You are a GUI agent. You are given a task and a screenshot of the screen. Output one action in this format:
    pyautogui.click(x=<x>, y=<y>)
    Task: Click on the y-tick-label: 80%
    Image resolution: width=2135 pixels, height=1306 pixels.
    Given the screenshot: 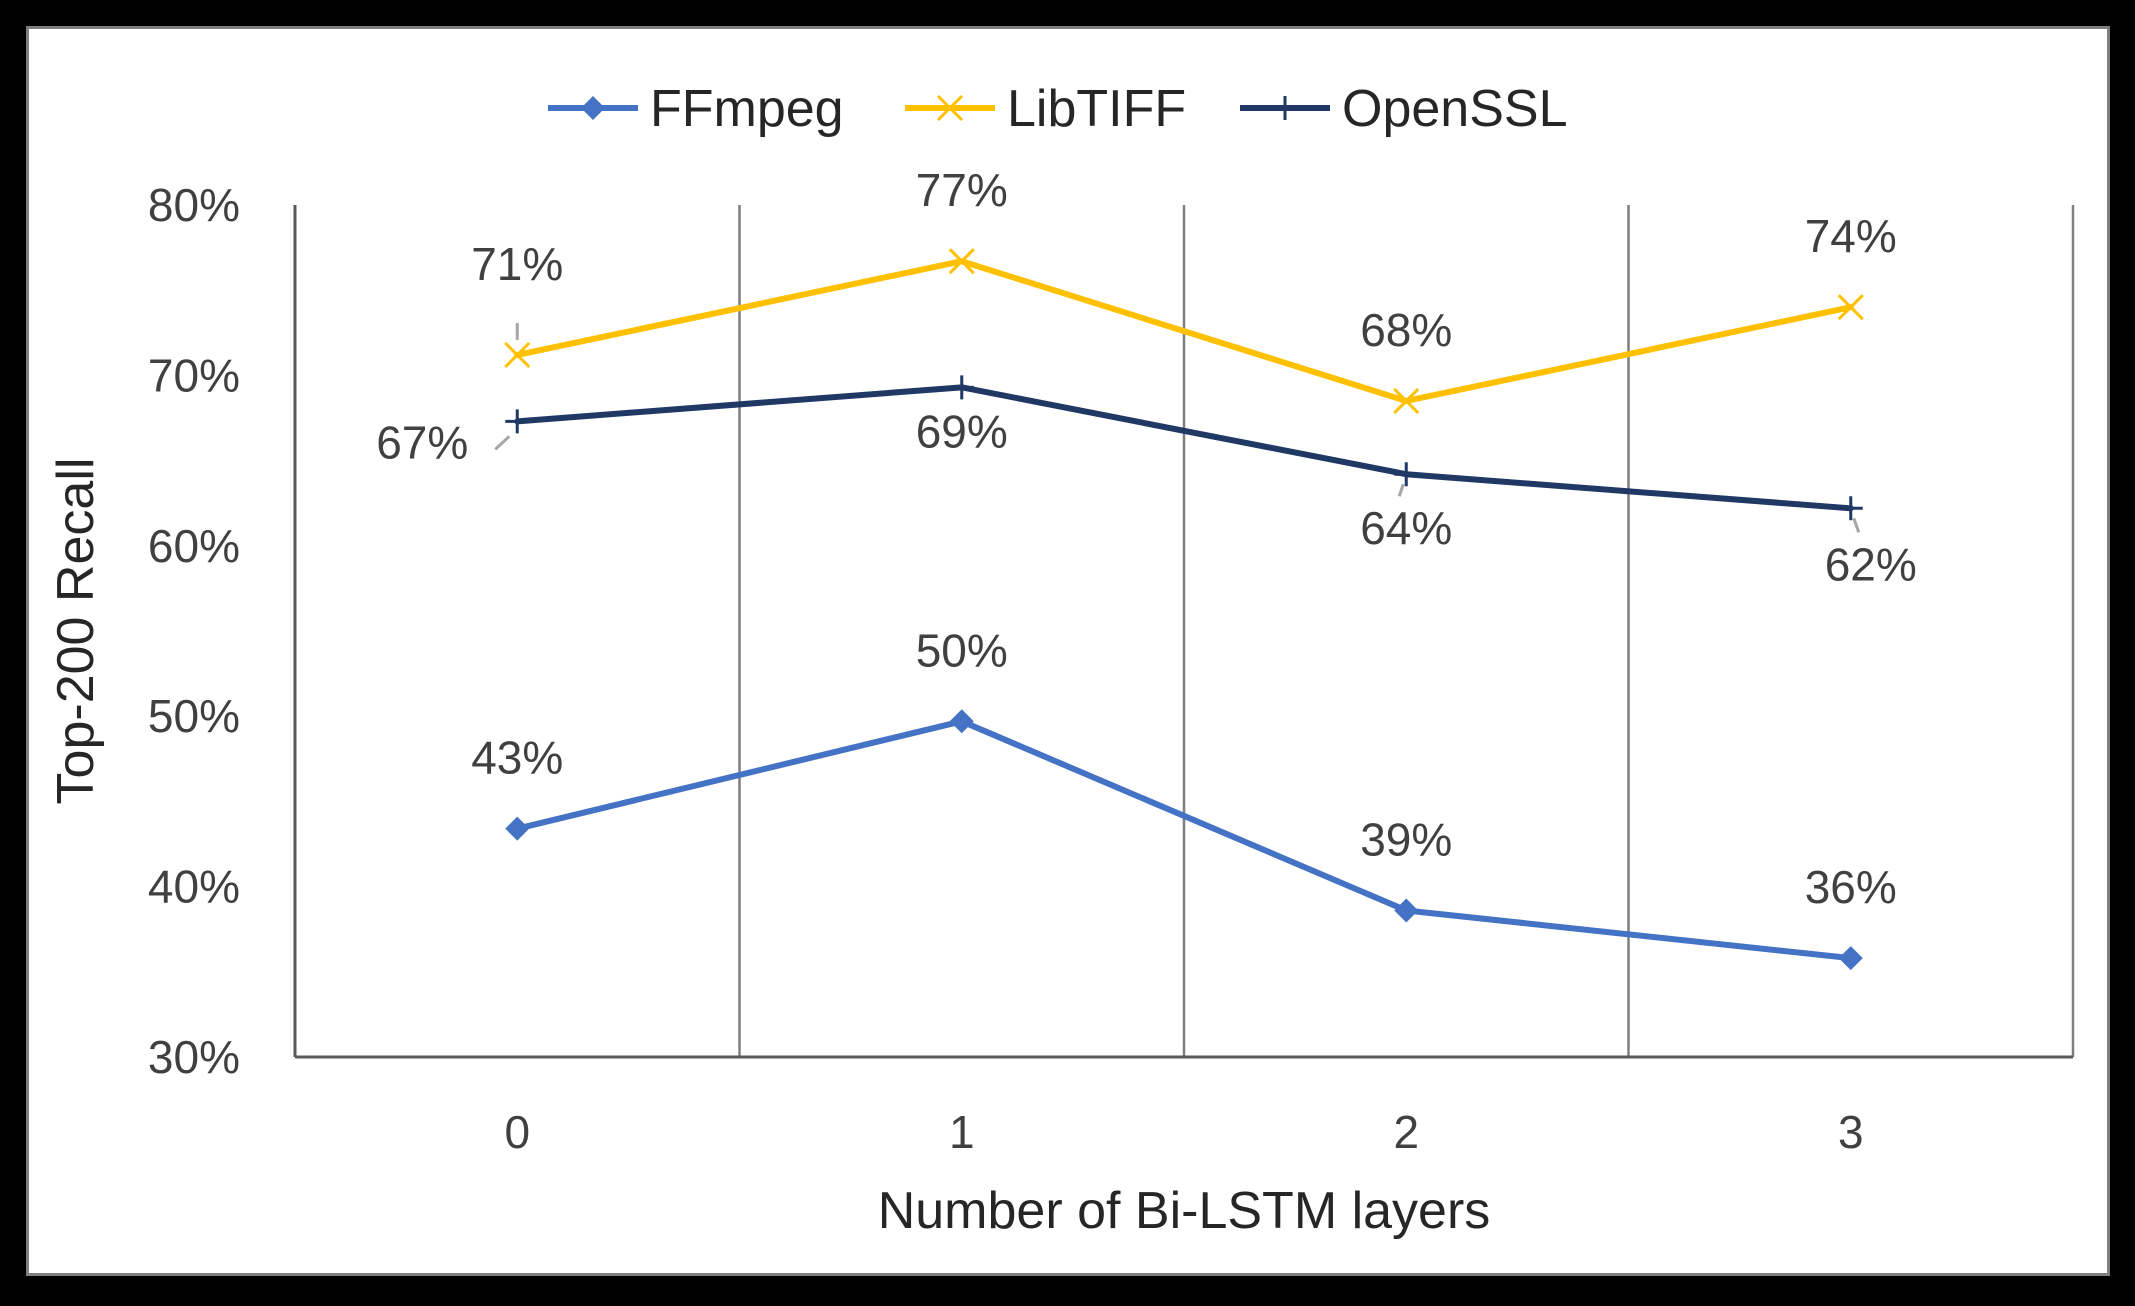 What is the action you would take?
    pyautogui.click(x=194, y=205)
    